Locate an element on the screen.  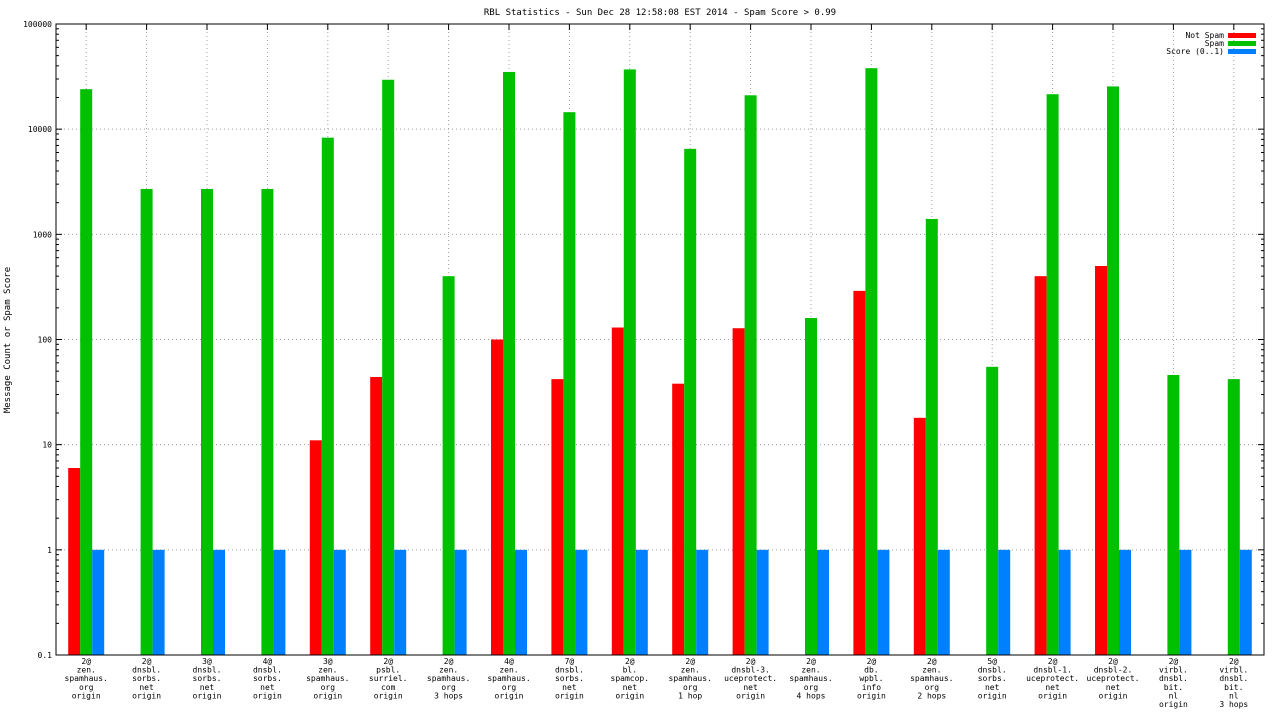
x-tick-label: 3@ dnsbl. sorbs. net origin is located at coordinates (207, 678).